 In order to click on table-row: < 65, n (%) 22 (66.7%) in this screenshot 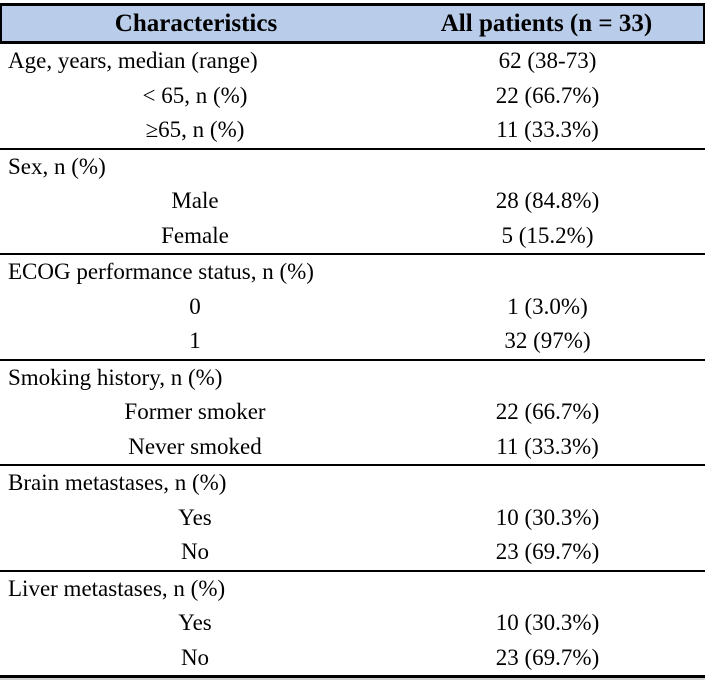, I will do `click(352, 96)`.